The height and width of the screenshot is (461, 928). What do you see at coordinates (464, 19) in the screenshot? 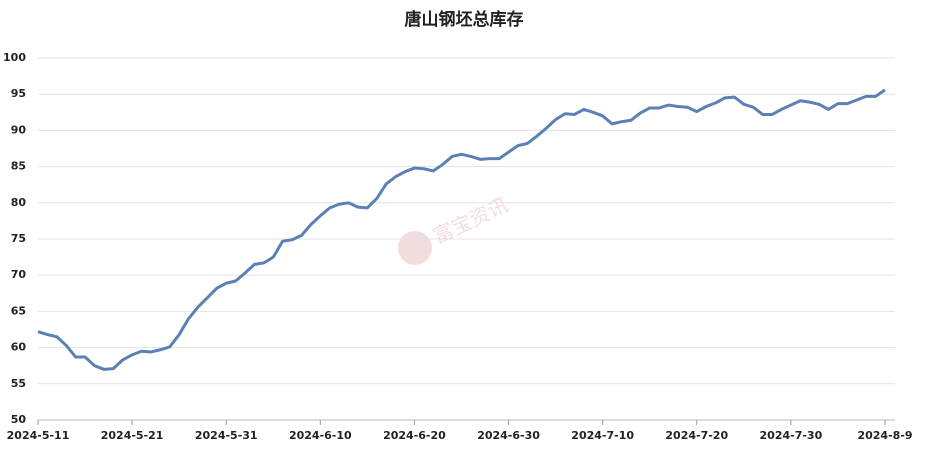
I see `chart-title: 唐山钢坯总库存` at bounding box center [464, 19].